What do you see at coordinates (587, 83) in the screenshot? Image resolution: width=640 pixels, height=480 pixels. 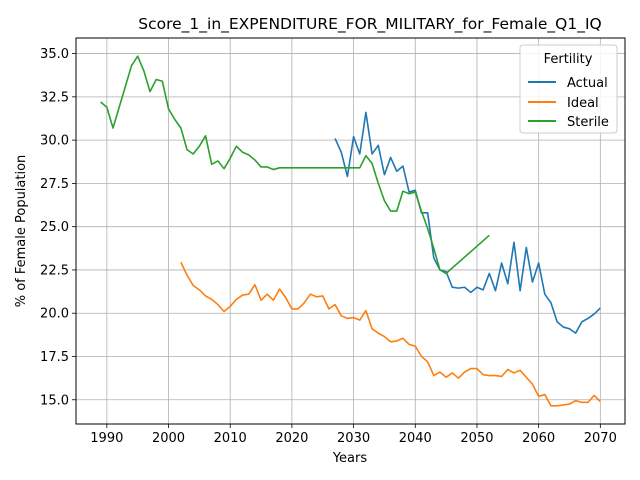 I see `legend-label-actual: Actual` at bounding box center [587, 83].